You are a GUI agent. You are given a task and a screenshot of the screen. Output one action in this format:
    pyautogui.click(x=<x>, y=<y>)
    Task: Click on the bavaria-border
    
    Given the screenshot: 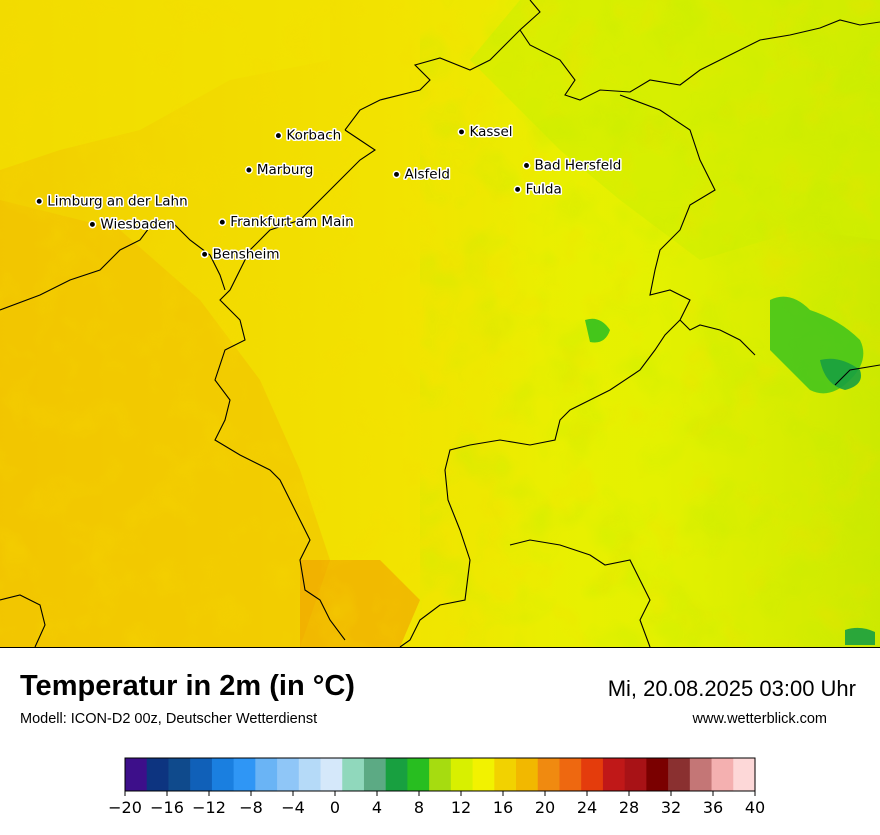 What is the action you would take?
    pyautogui.click(x=580, y=593)
    